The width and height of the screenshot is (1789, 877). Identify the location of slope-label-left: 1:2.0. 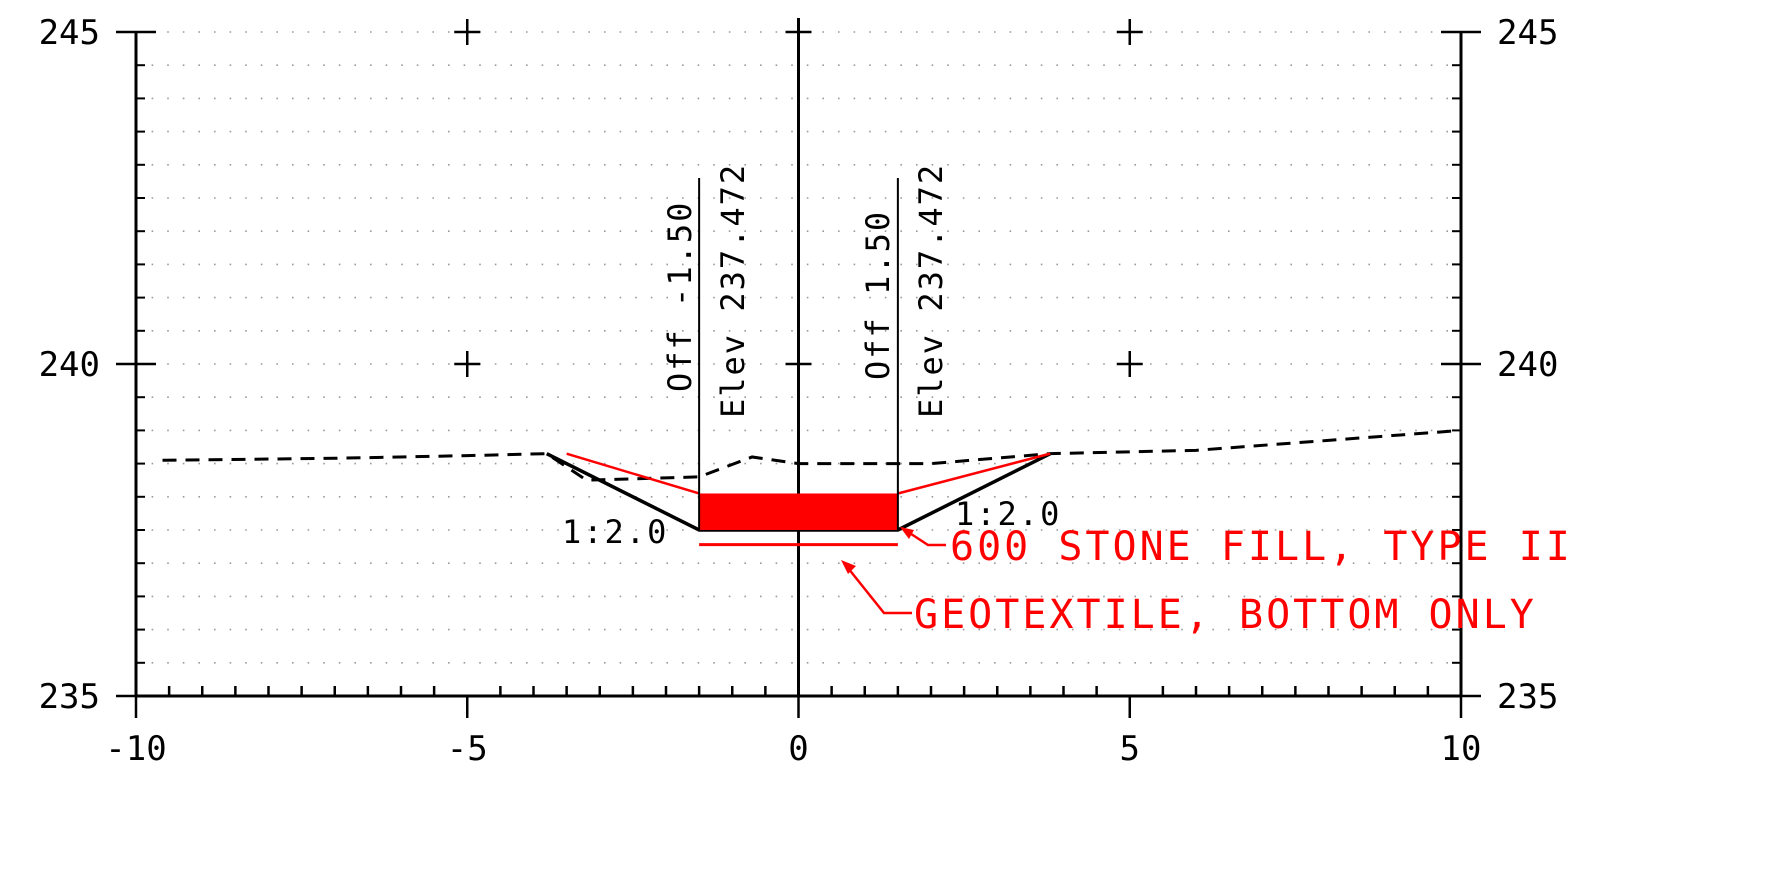
(615, 532).